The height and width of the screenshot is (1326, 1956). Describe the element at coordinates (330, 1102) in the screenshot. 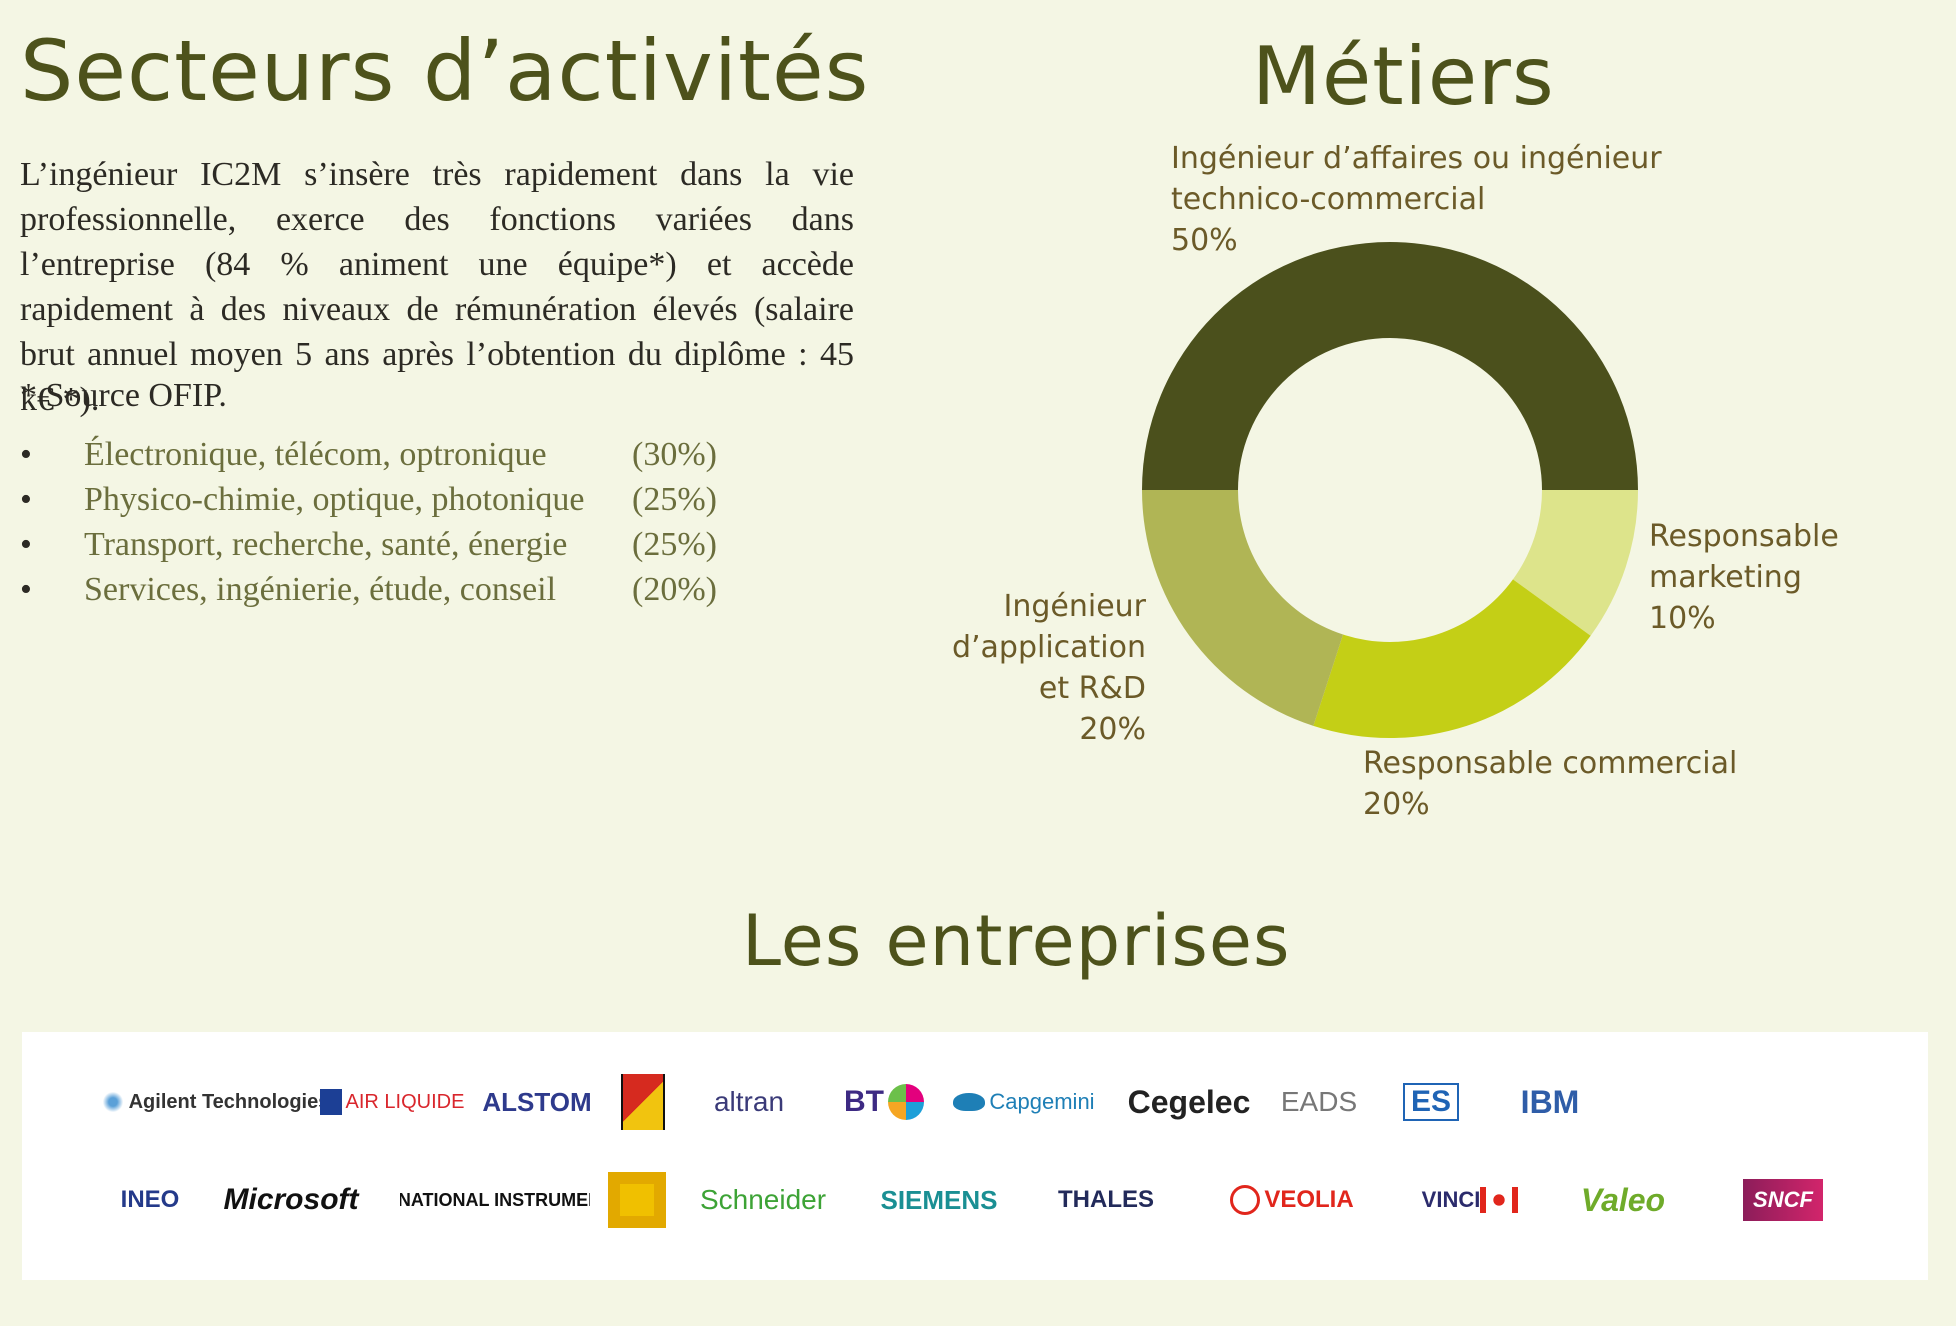

I see `air-liquide-mark-icon` at that location.